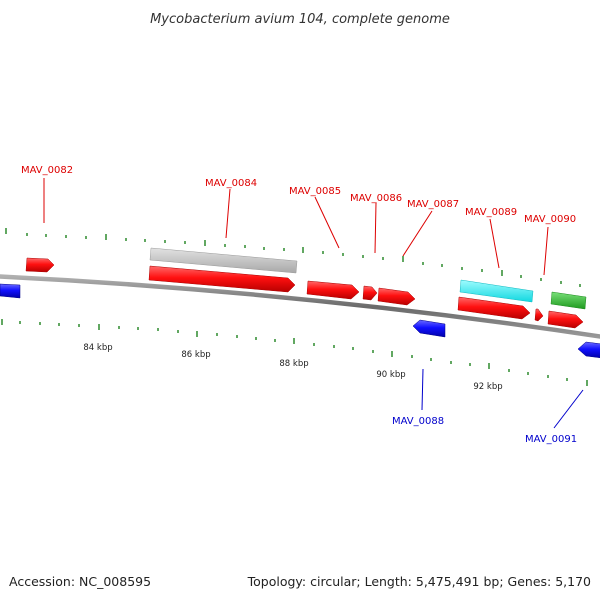  I want to click on gene-label-mav-0085: MAV_0085, so click(315, 191).